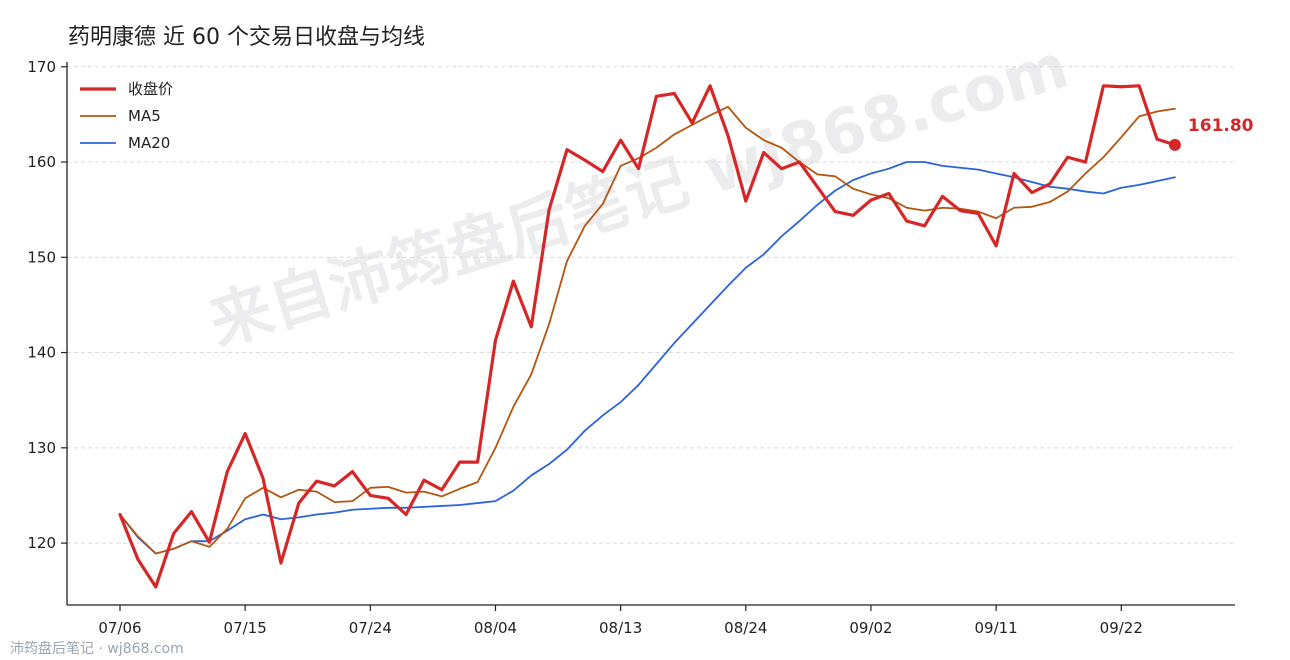 Image resolution: width=1290 pixels, height=660 pixels. I want to click on y-tick-label: 120, so click(41, 543).